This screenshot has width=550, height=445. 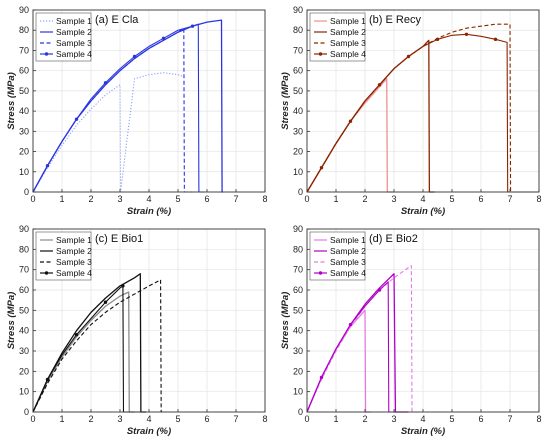 I want to click on legend-label: Sample 4, so click(x=74, y=54).